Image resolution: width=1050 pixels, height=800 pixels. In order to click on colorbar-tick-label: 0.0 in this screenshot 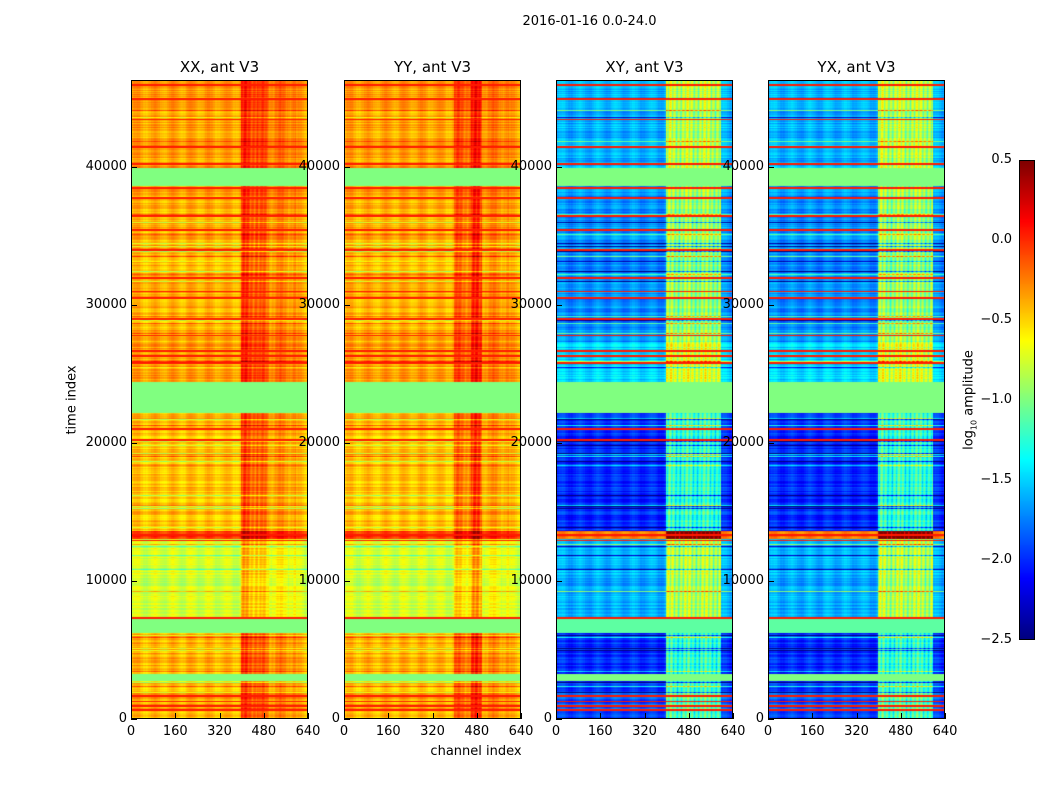, I will do `click(1001, 239)`.